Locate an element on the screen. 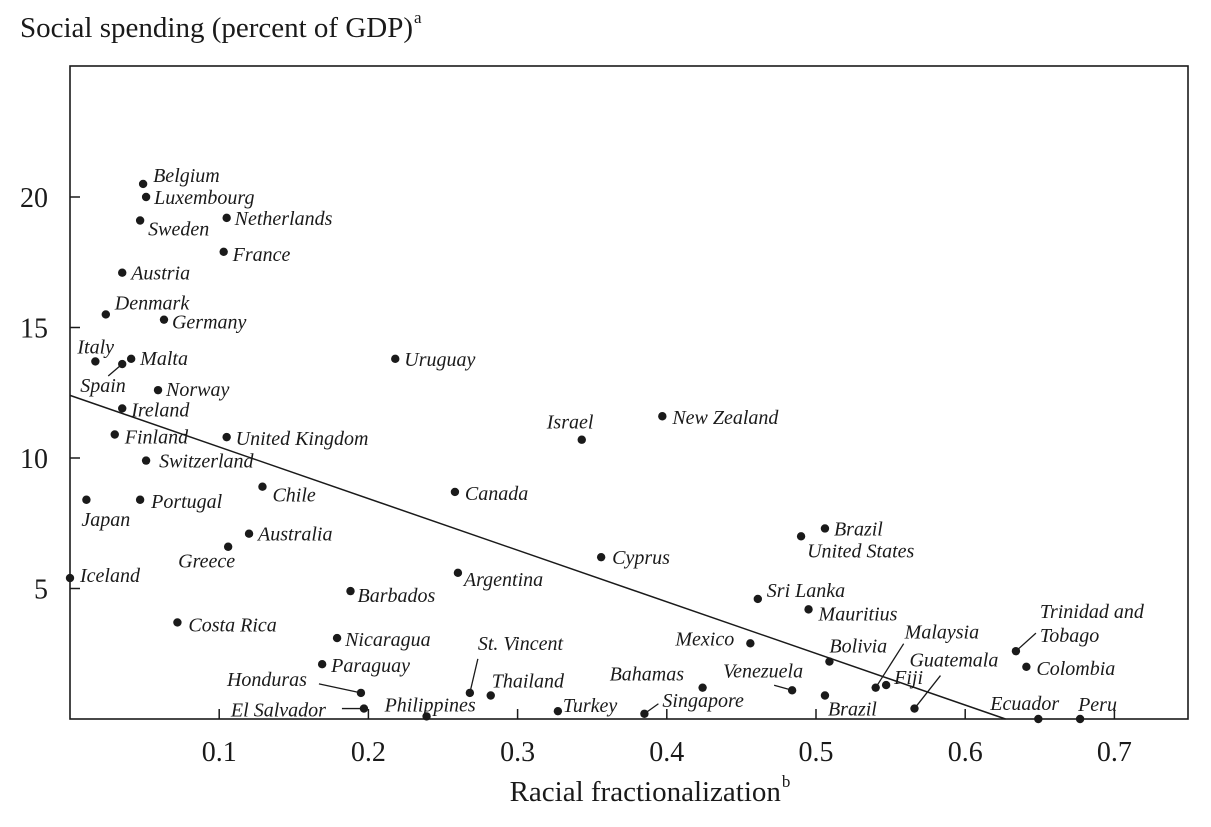  point-australia is located at coordinates (249, 533).